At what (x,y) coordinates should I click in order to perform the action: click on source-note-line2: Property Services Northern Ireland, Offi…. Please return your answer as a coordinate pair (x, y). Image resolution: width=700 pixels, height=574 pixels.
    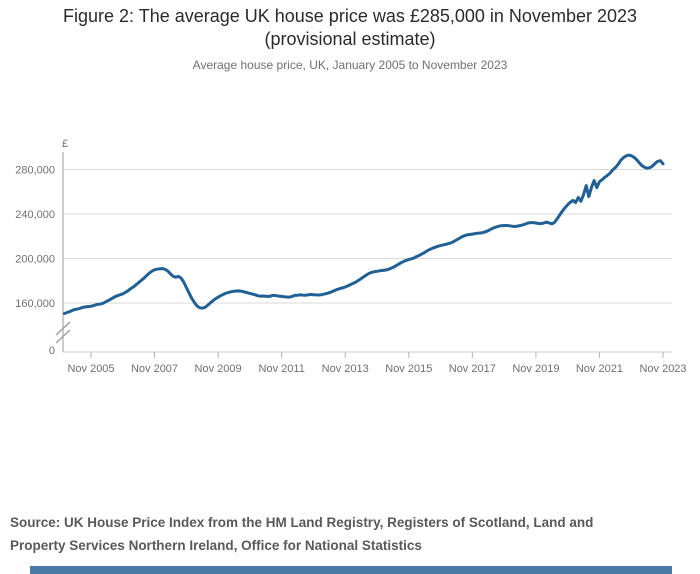
    Looking at the image, I should click on (216, 545).